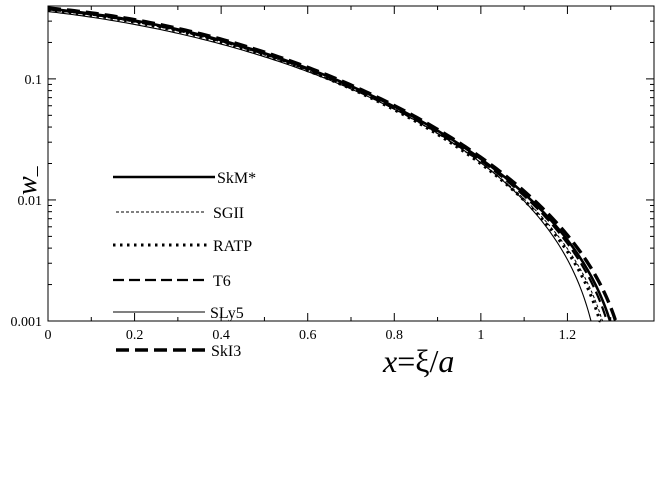  I want to click on y-axis-label-sub: –, so click(36, 171).